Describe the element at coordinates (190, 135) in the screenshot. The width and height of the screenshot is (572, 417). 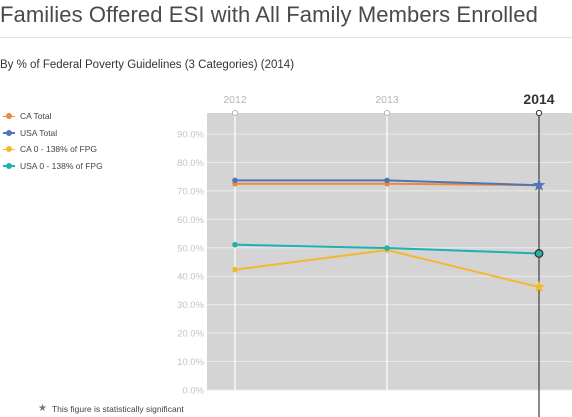
I see `y-tick-label: 90.0%` at that location.